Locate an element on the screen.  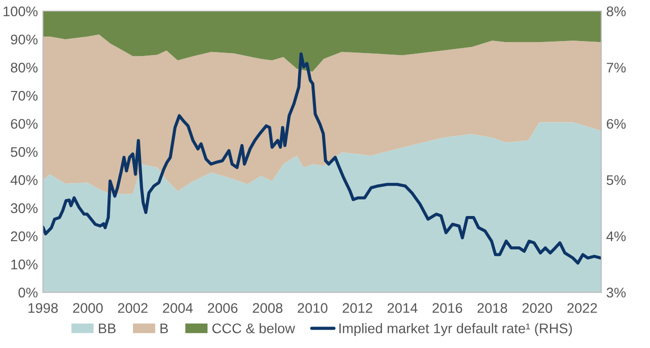
x-tick-label: 2000 is located at coordinates (88, 308).